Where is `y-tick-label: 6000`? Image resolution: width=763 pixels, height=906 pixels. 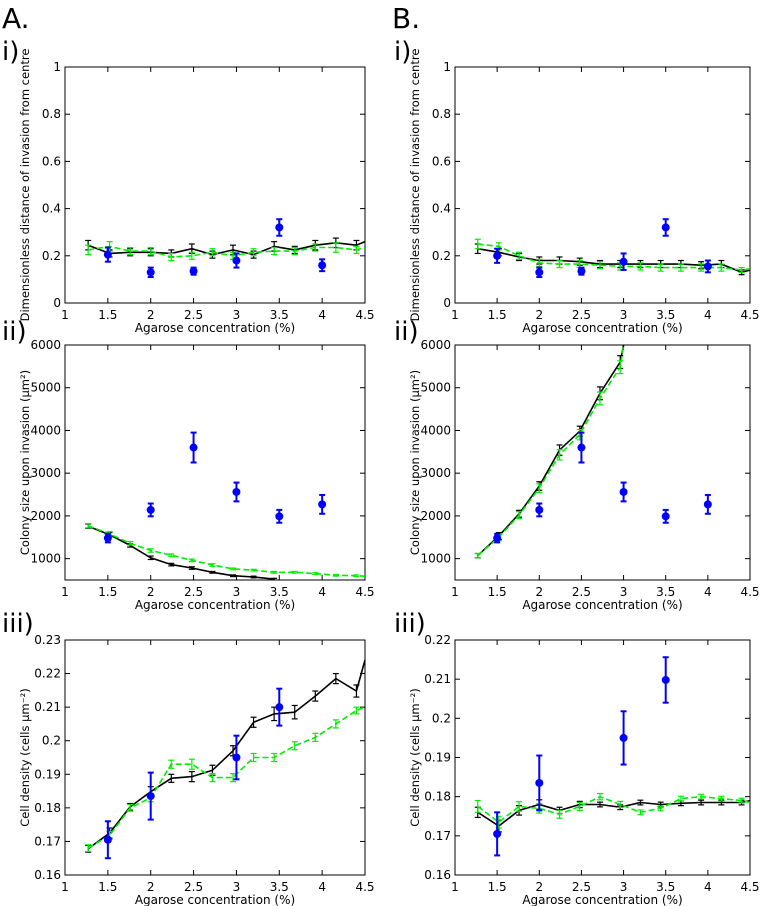
y-tick-label: 6000 is located at coordinates (435, 345).